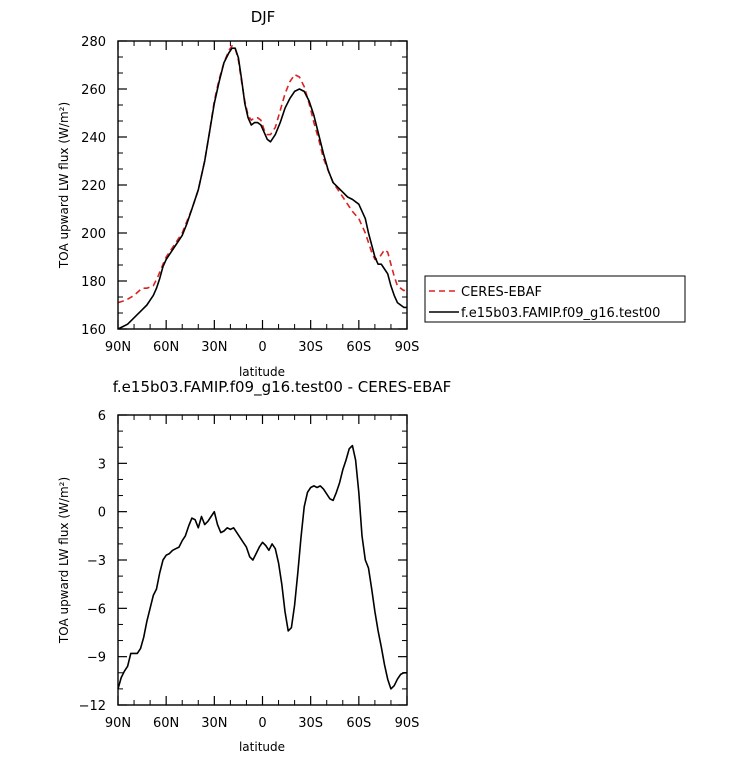 The image size is (733, 757). I want to click on ytick-label: 200, so click(93, 234).